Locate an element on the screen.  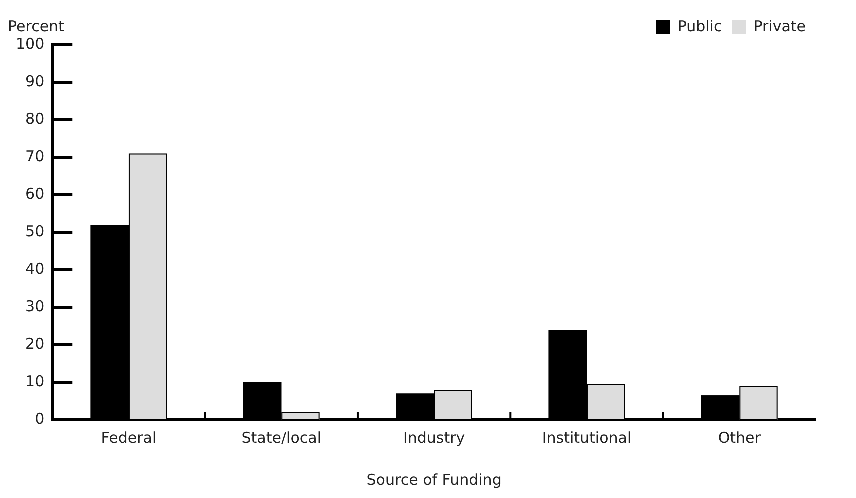
x-tick-label: Industry is located at coordinates (434, 437).